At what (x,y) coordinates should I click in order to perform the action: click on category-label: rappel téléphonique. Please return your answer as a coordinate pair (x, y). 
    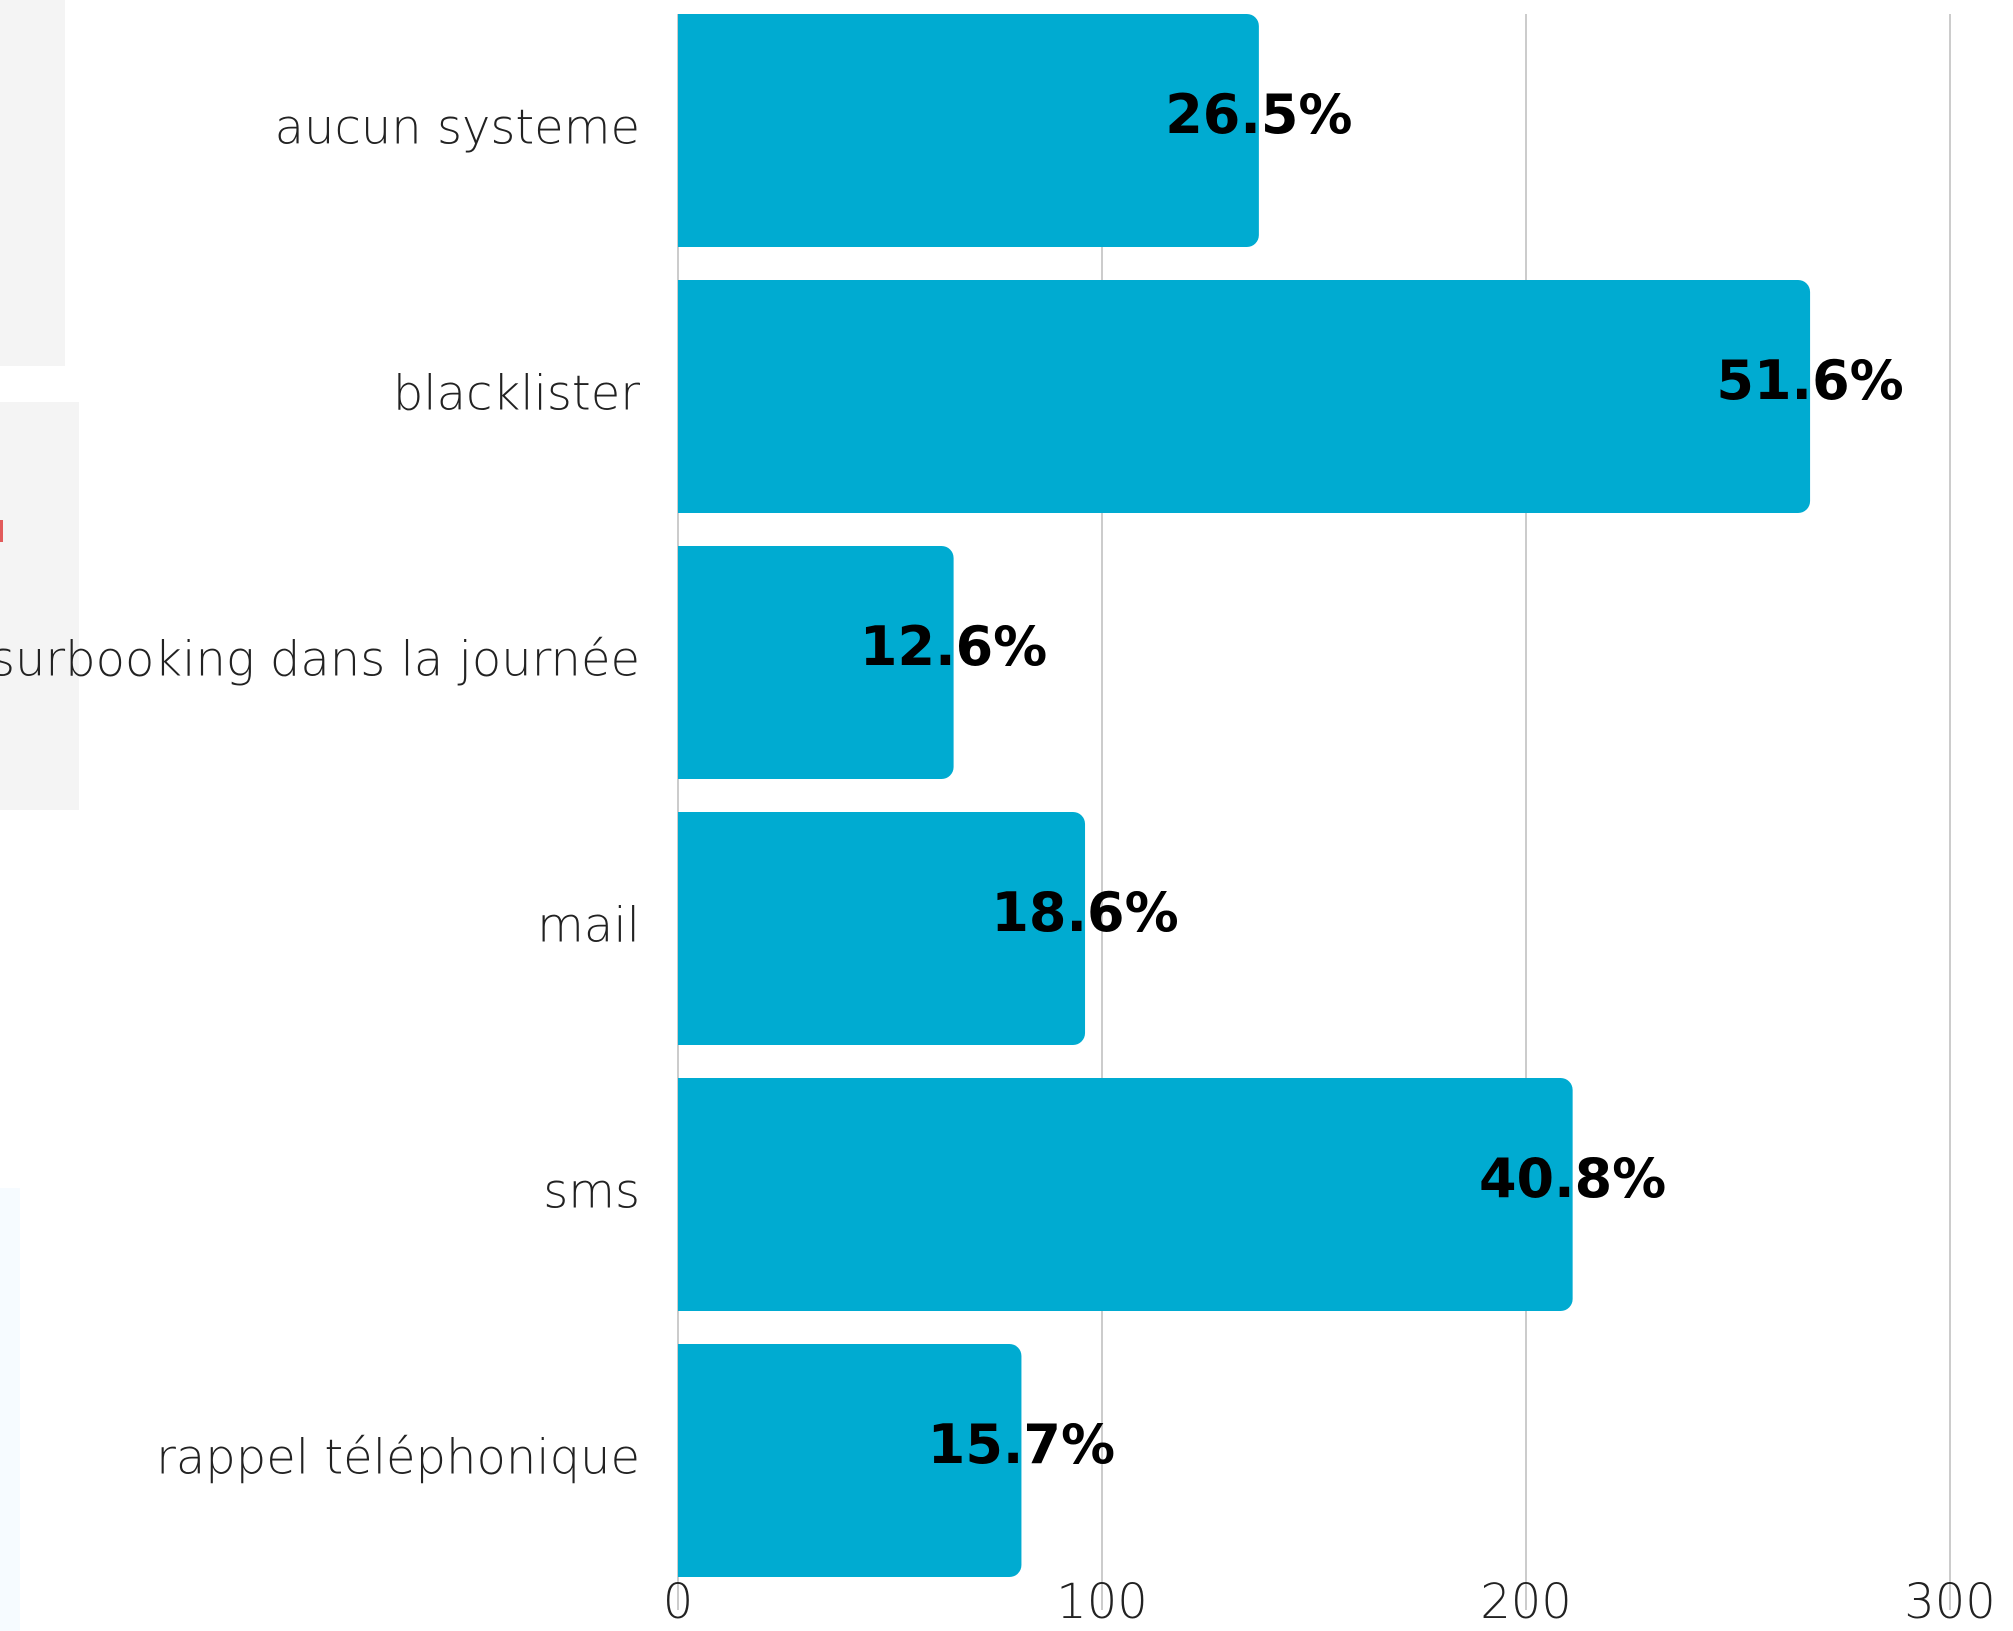
    Looking at the image, I should click on (398, 1458).